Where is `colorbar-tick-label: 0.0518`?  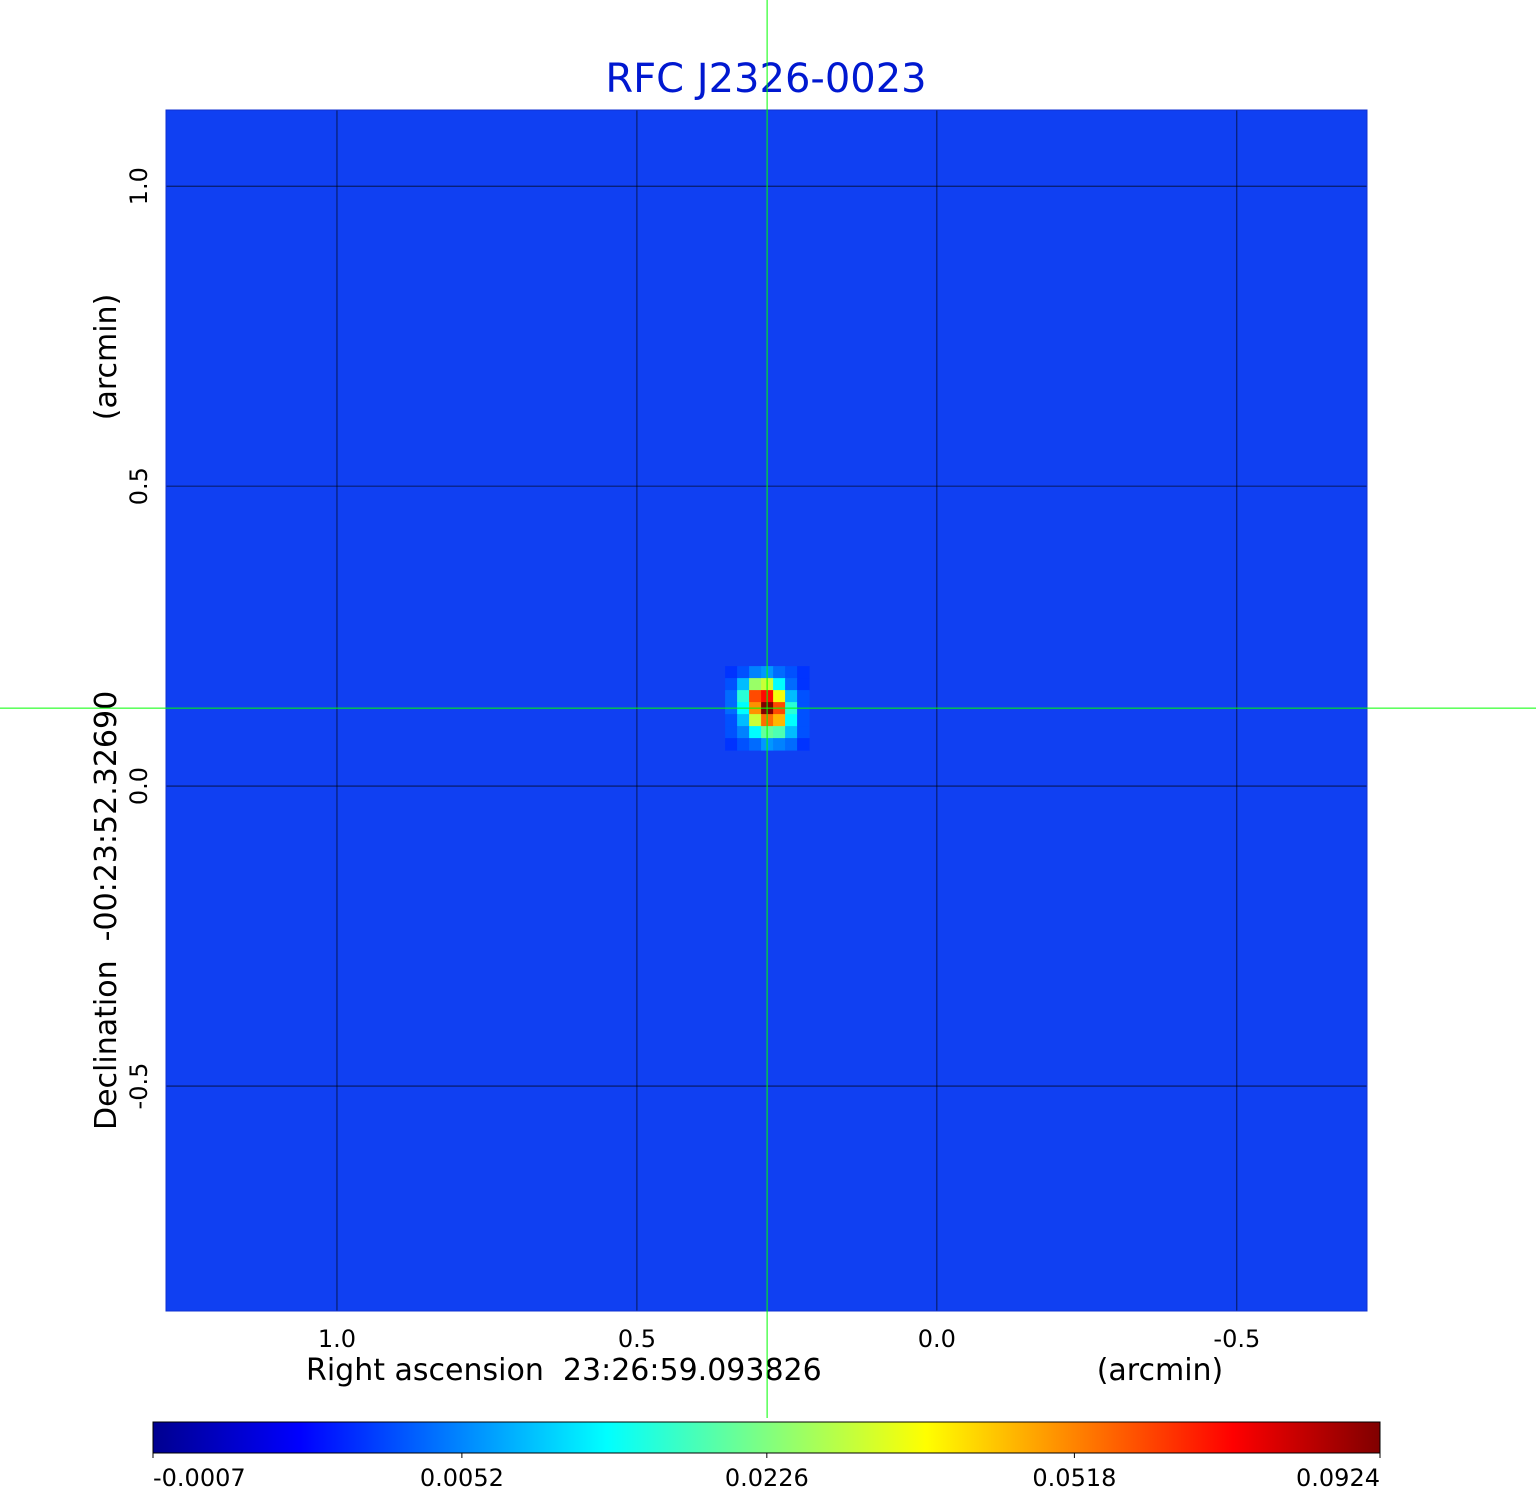
colorbar-tick-label: 0.0518 is located at coordinates (1074, 1478).